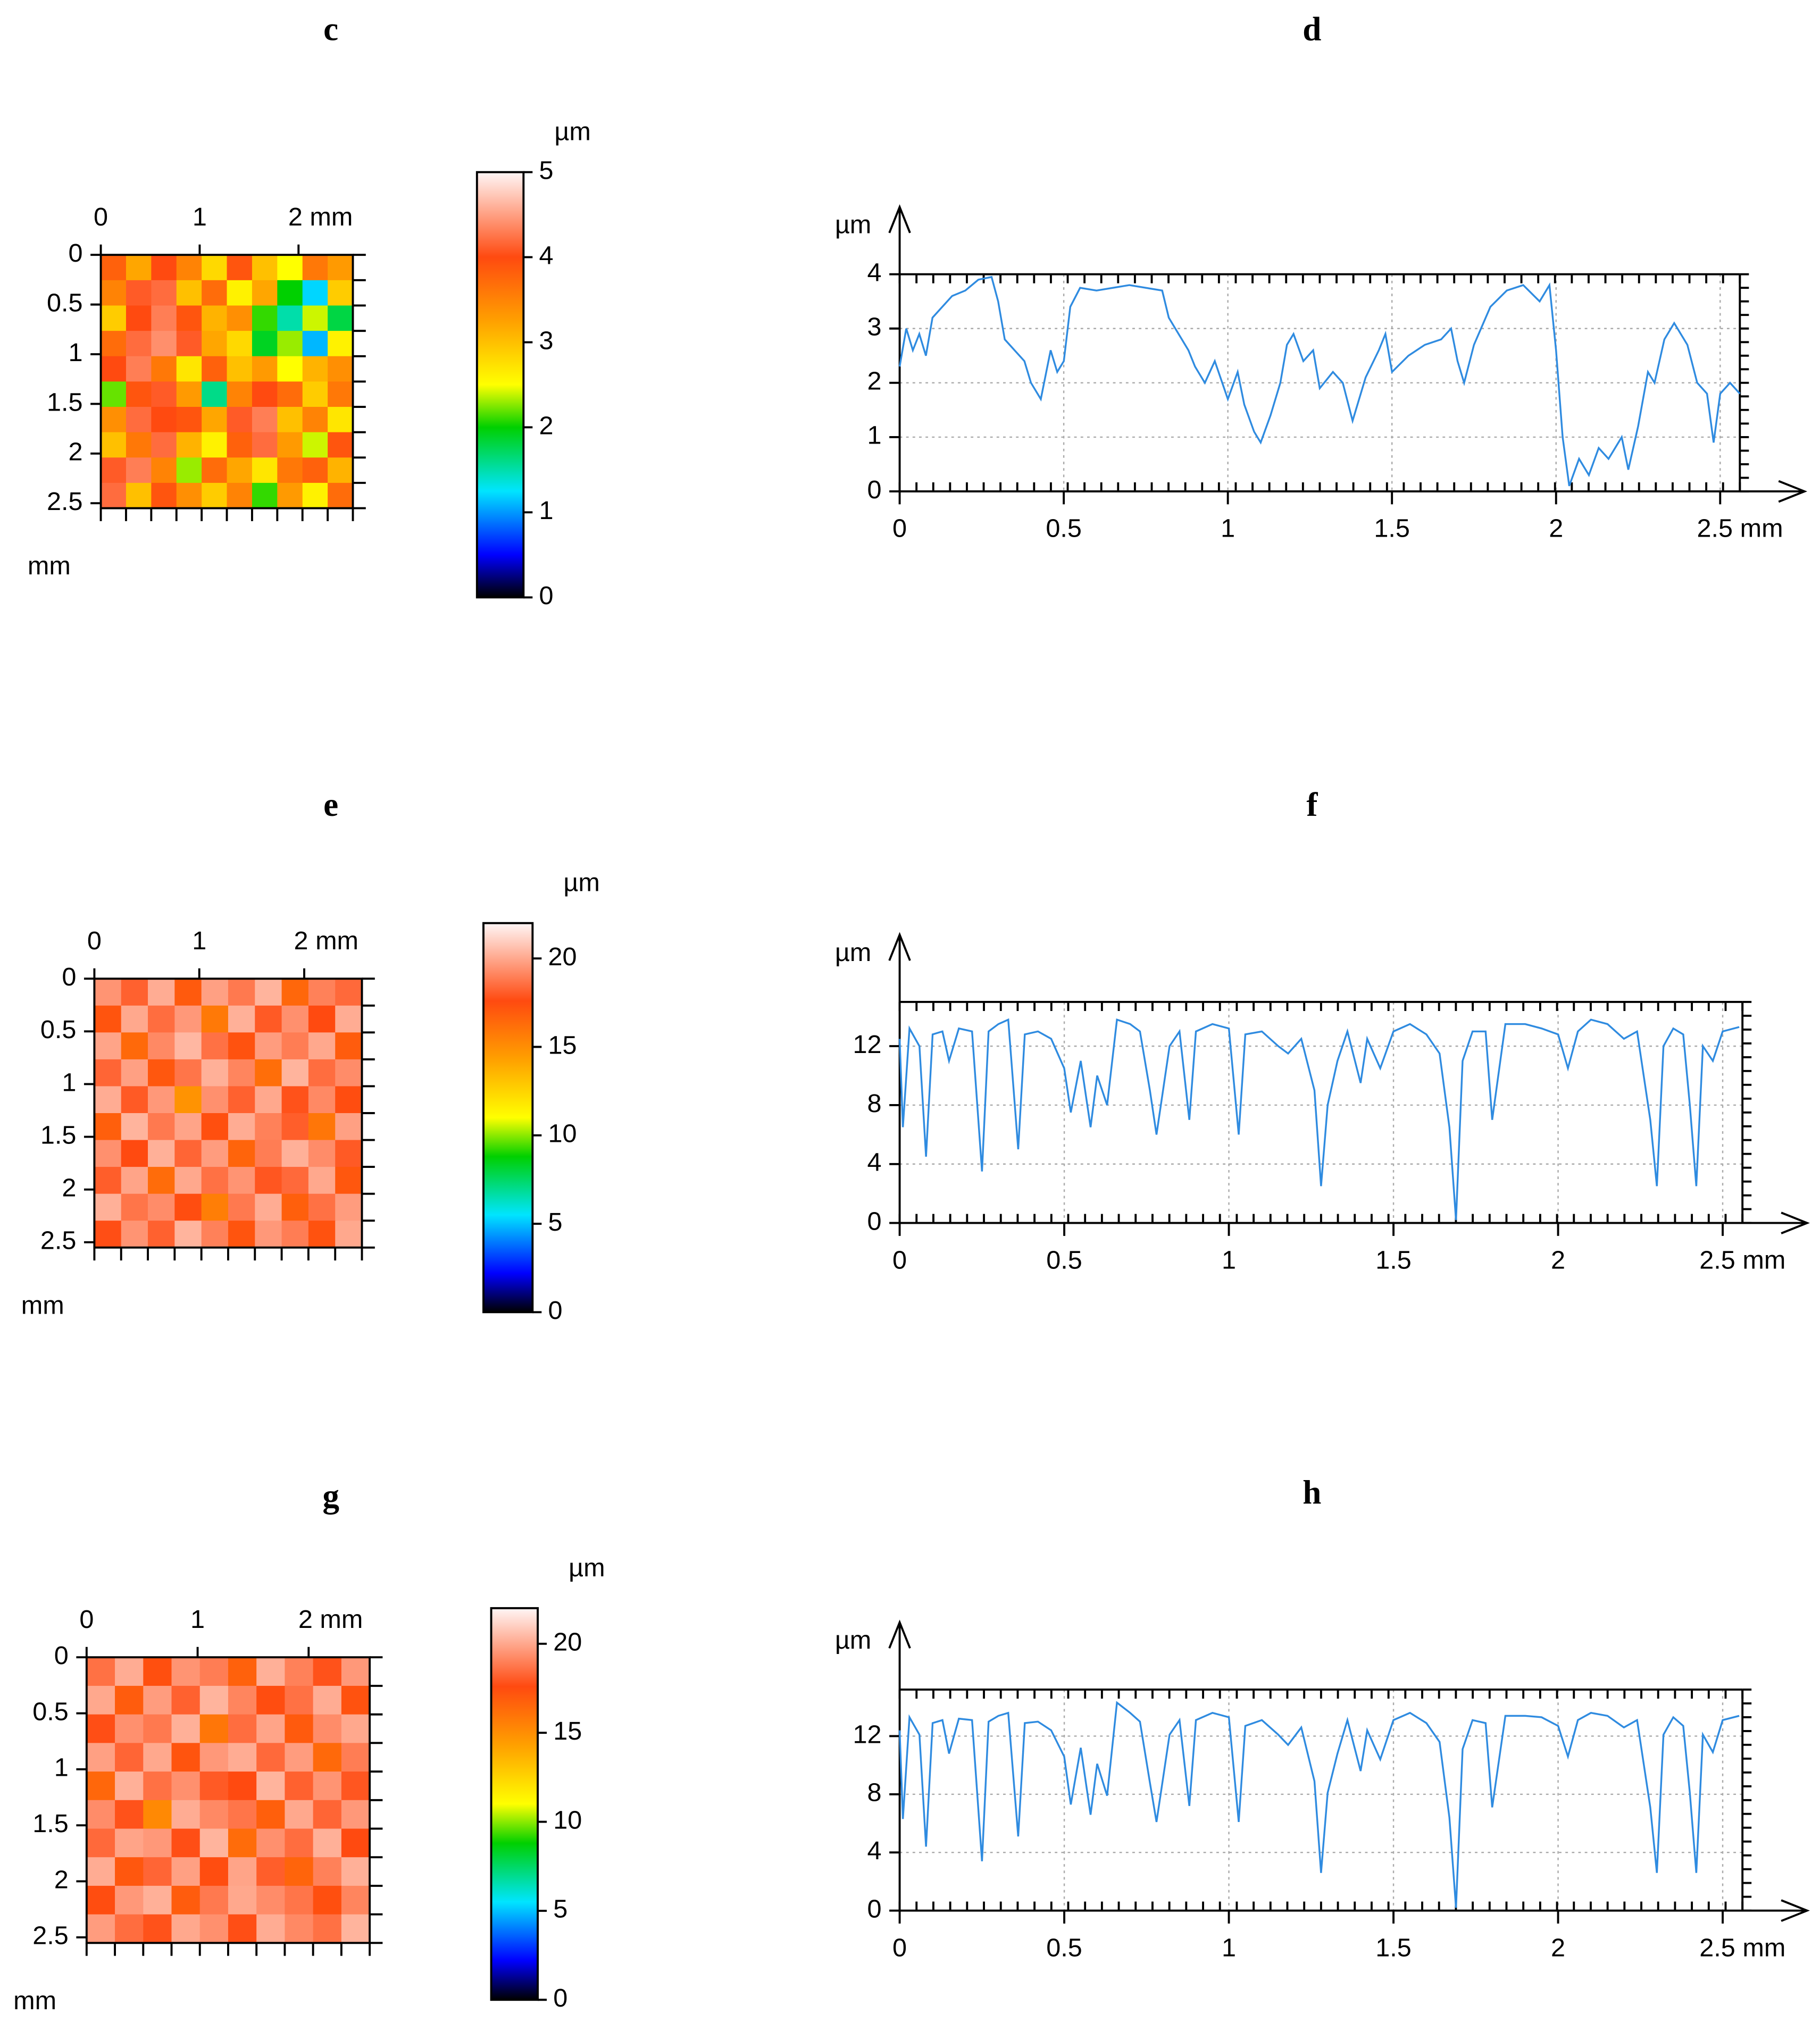 This screenshot has width=1820, height=2022. What do you see at coordinates (562, 1133) in the screenshot?
I see `colorbar-tick-label: 10` at bounding box center [562, 1133].